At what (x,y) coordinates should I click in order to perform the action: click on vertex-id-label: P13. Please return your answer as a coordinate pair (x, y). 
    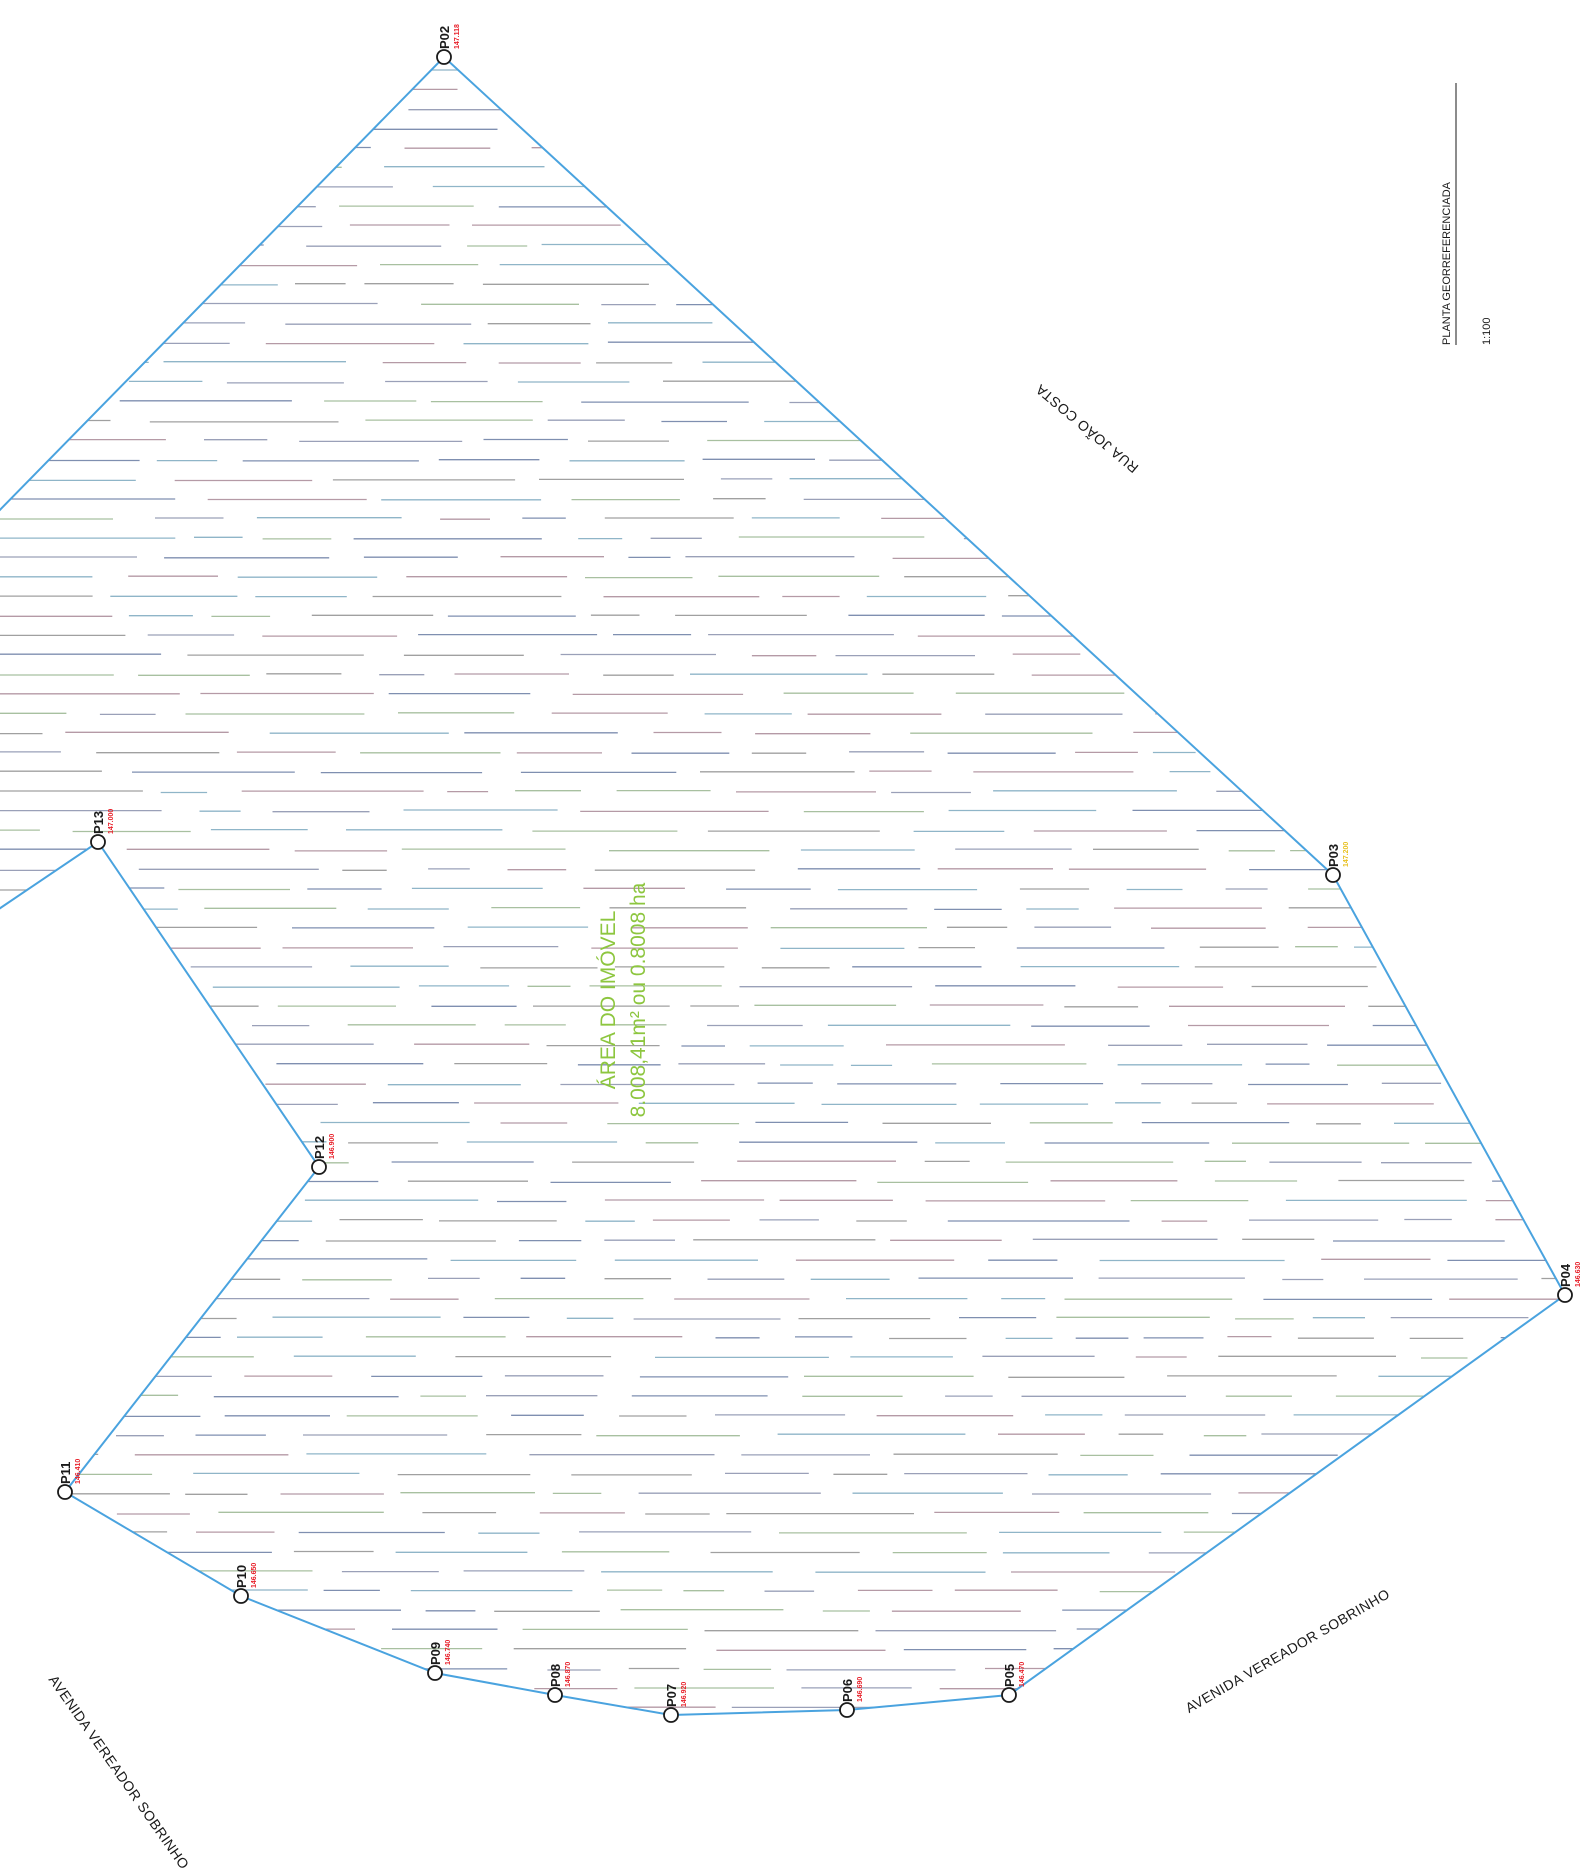
    Looking at the image, I should click on (98, 822).